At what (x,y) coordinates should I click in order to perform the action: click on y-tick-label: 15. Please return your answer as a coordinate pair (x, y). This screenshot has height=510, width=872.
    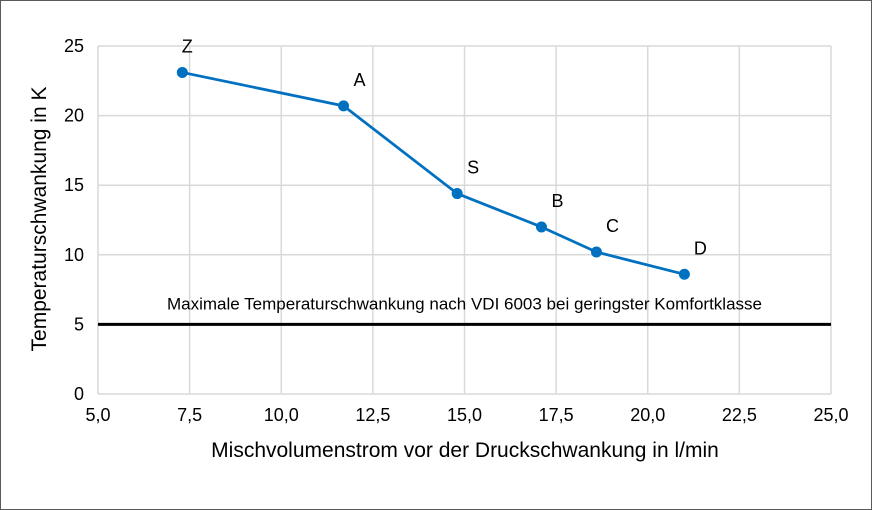
    Looking at the image, I should click on (74, 185).